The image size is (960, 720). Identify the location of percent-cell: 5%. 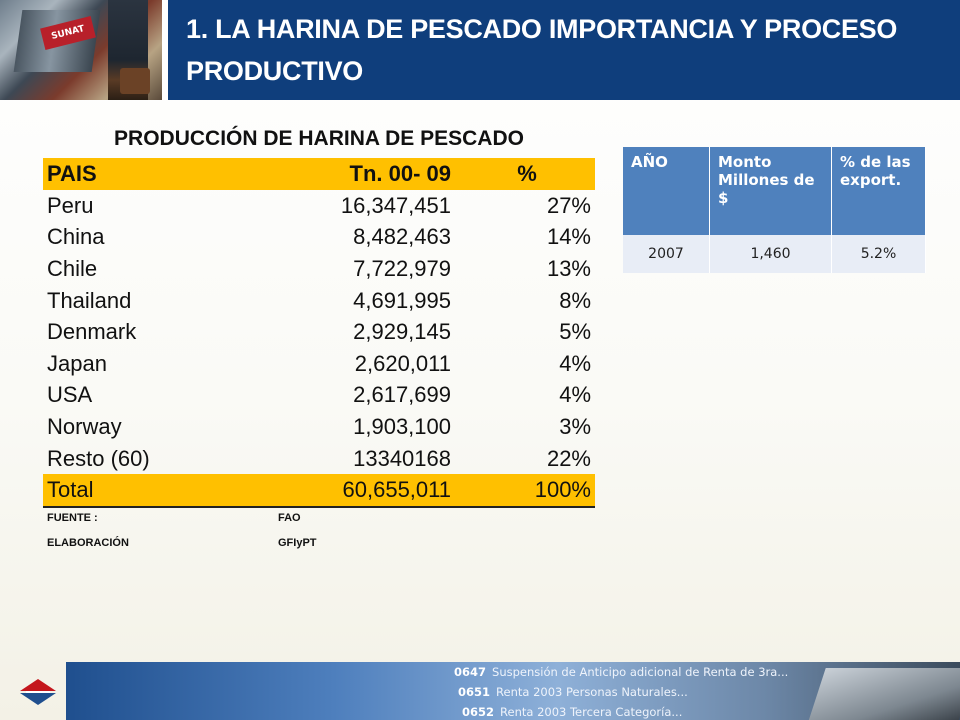
(575, 332).